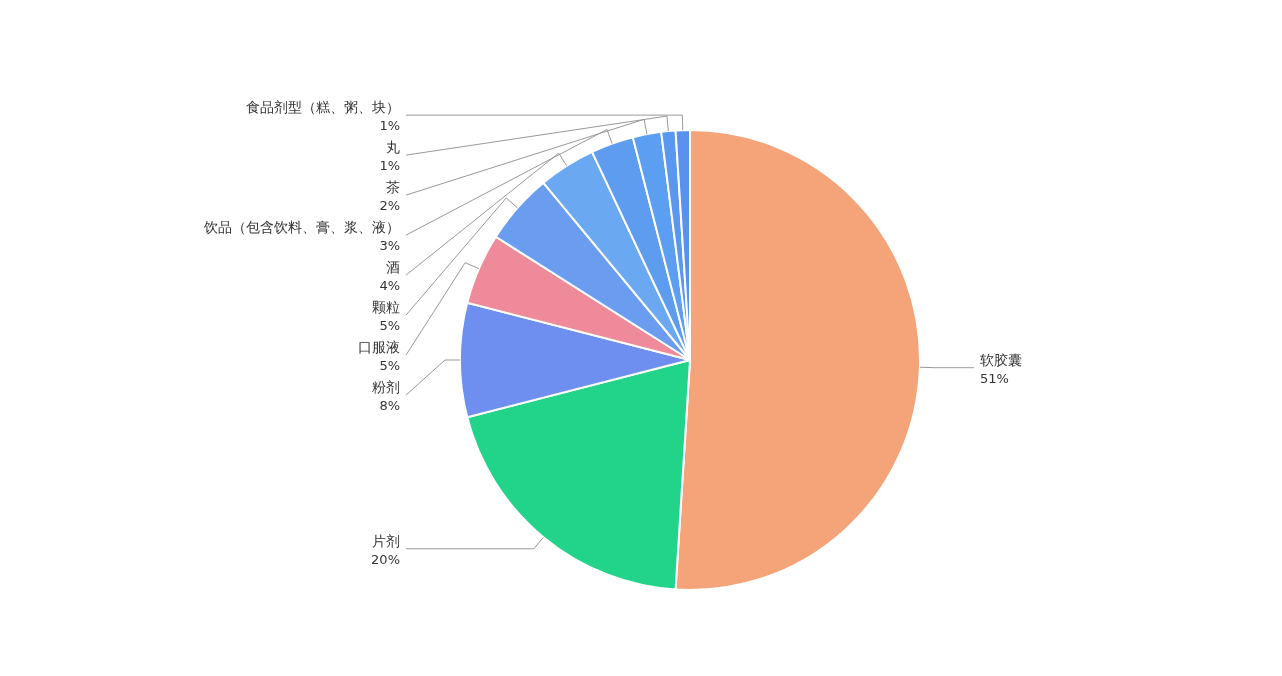  What do you see at coordinates (379, 347) in the screenshot?
I see `slice-label: 口服液` at bounding box center [379, 347].